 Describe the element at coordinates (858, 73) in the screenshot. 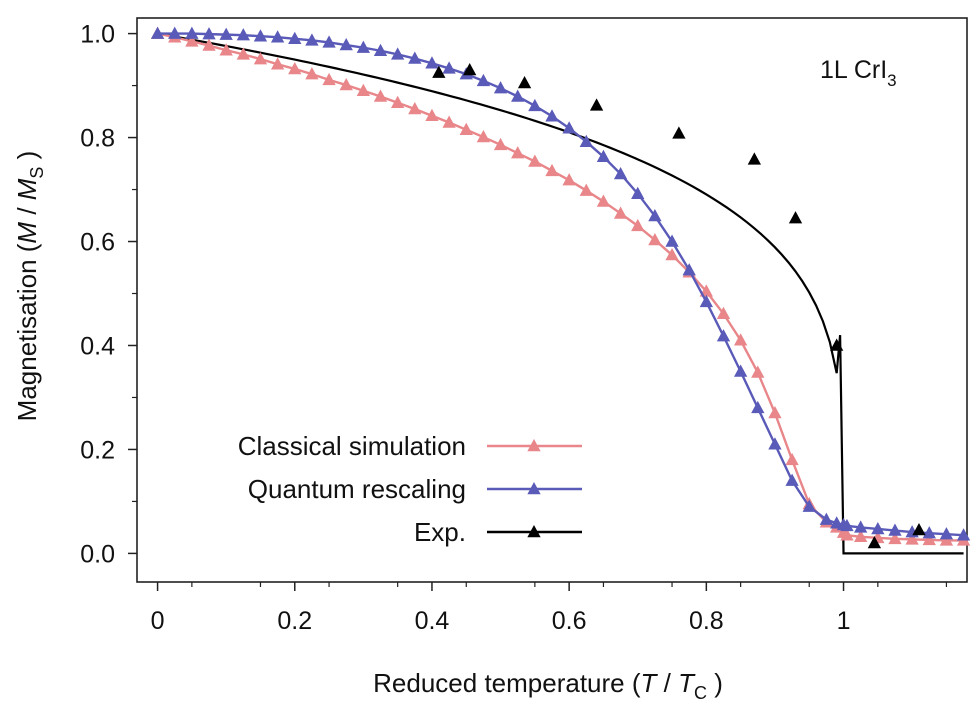

I see `annotation-1l-cri3: 1L CrI3` at that location.